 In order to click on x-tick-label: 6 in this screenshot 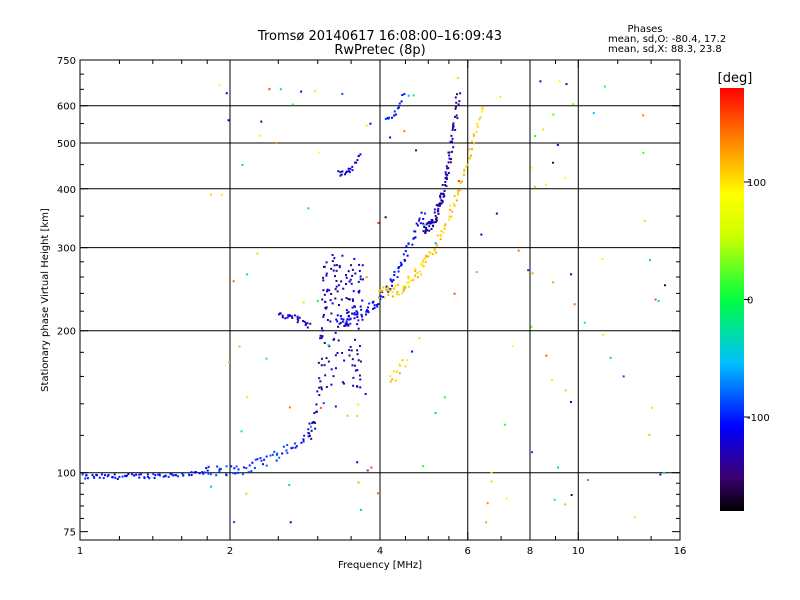, I will do `click(468, 551)`.